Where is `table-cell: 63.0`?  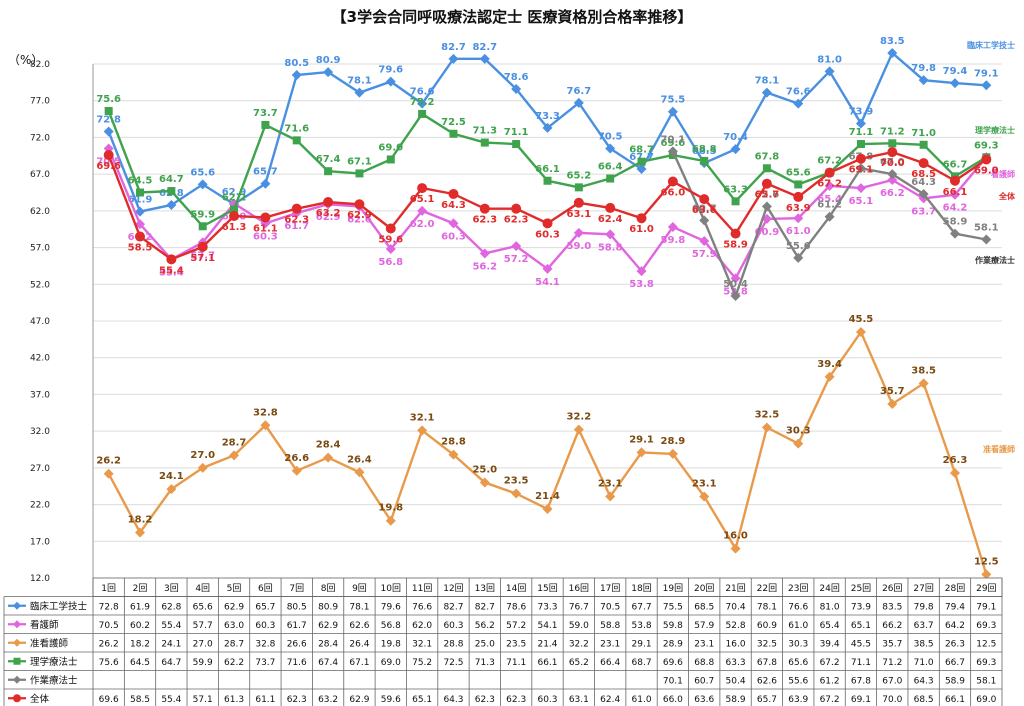
table-cell: 63.0 is located at coordinates (234, 626).